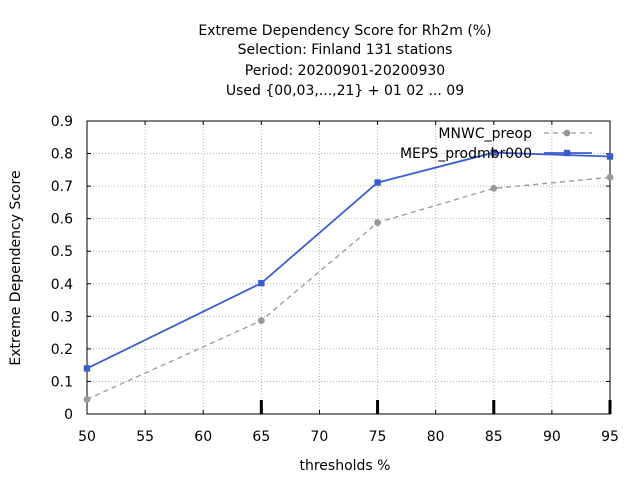 This screenshot has width=640, height=480. What do you see at coordinates (345, 50) in the screenshot?
I see `title-line-2: Selection: Finland 131 stations` at bounding box center [345, 50].